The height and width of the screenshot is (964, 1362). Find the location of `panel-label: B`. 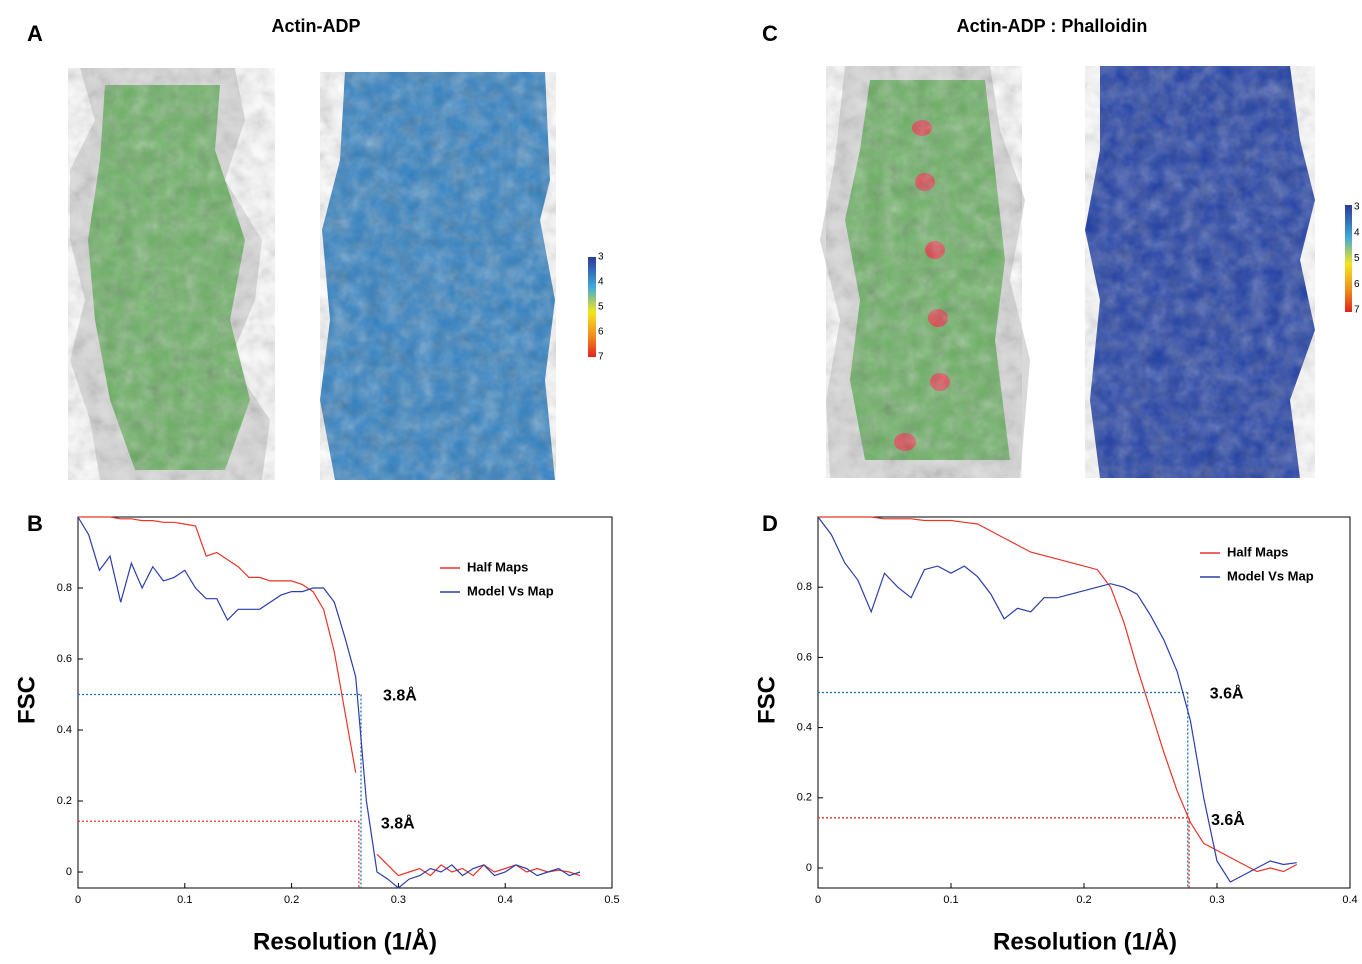

panel-label: B is located at coordinates (35, 523).